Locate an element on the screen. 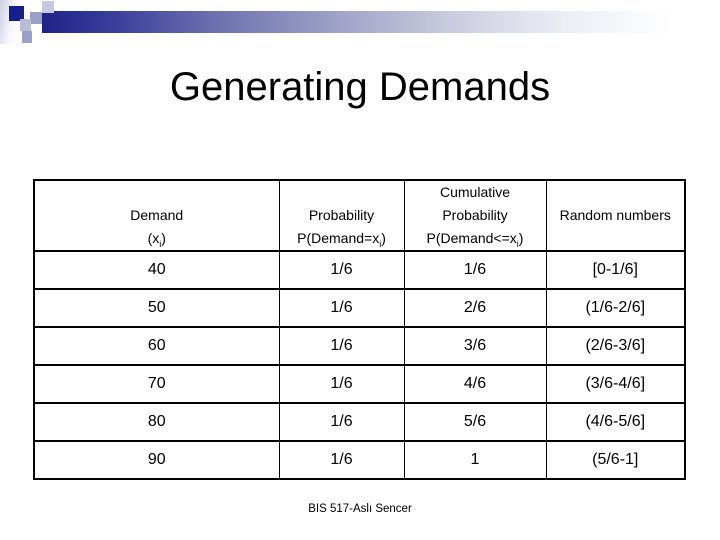 This screenshot has width=720, height=540. table-cell-cumulative: 1/6 is located at coordinates (475, 270).